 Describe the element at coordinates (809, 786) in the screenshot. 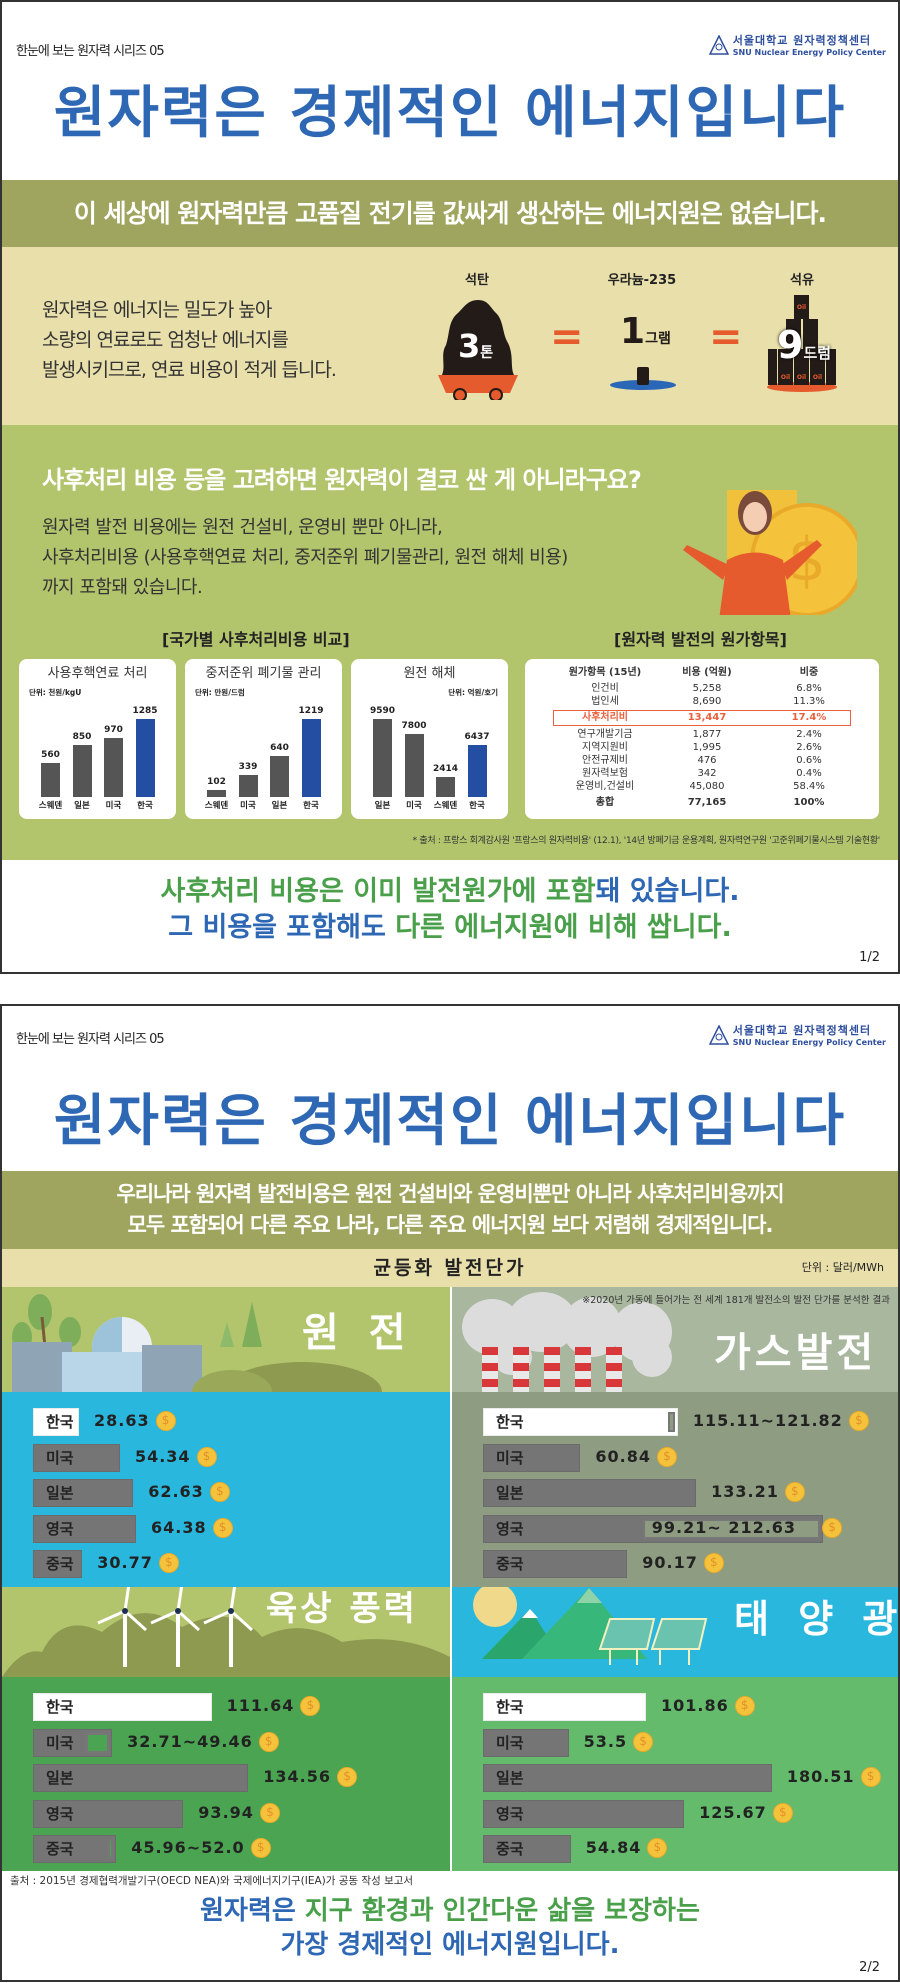

I see `table-cell: 58.4%` at that location.